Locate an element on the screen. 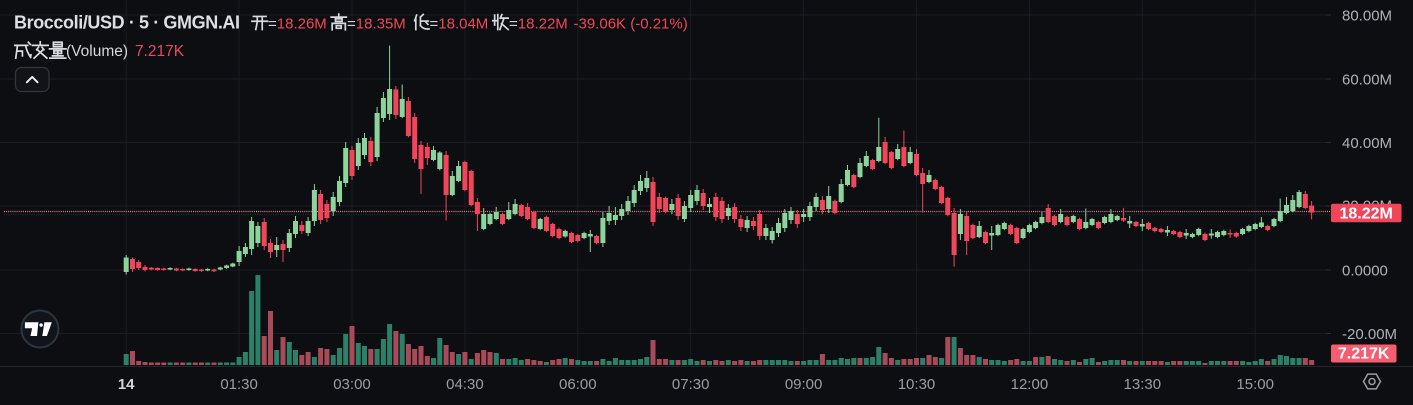 The width and height of the screenshot is (1413, 405). svg-text: =18.04M is located at coordinates (459, 24).